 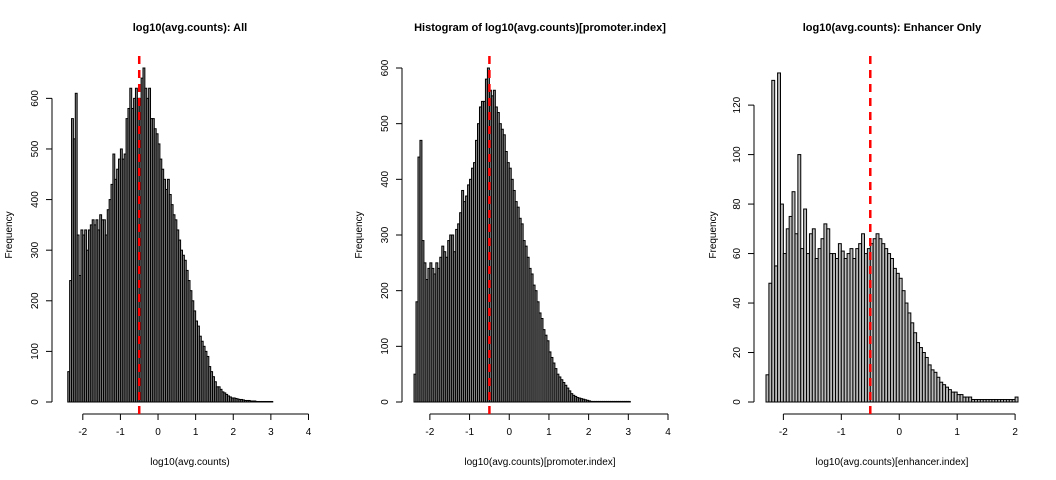 What do you see at coordinates (190, 462) in the screenshot?
I see `x-axis-label-all: log10(avg.counts)` at bounding box center [190, 462].